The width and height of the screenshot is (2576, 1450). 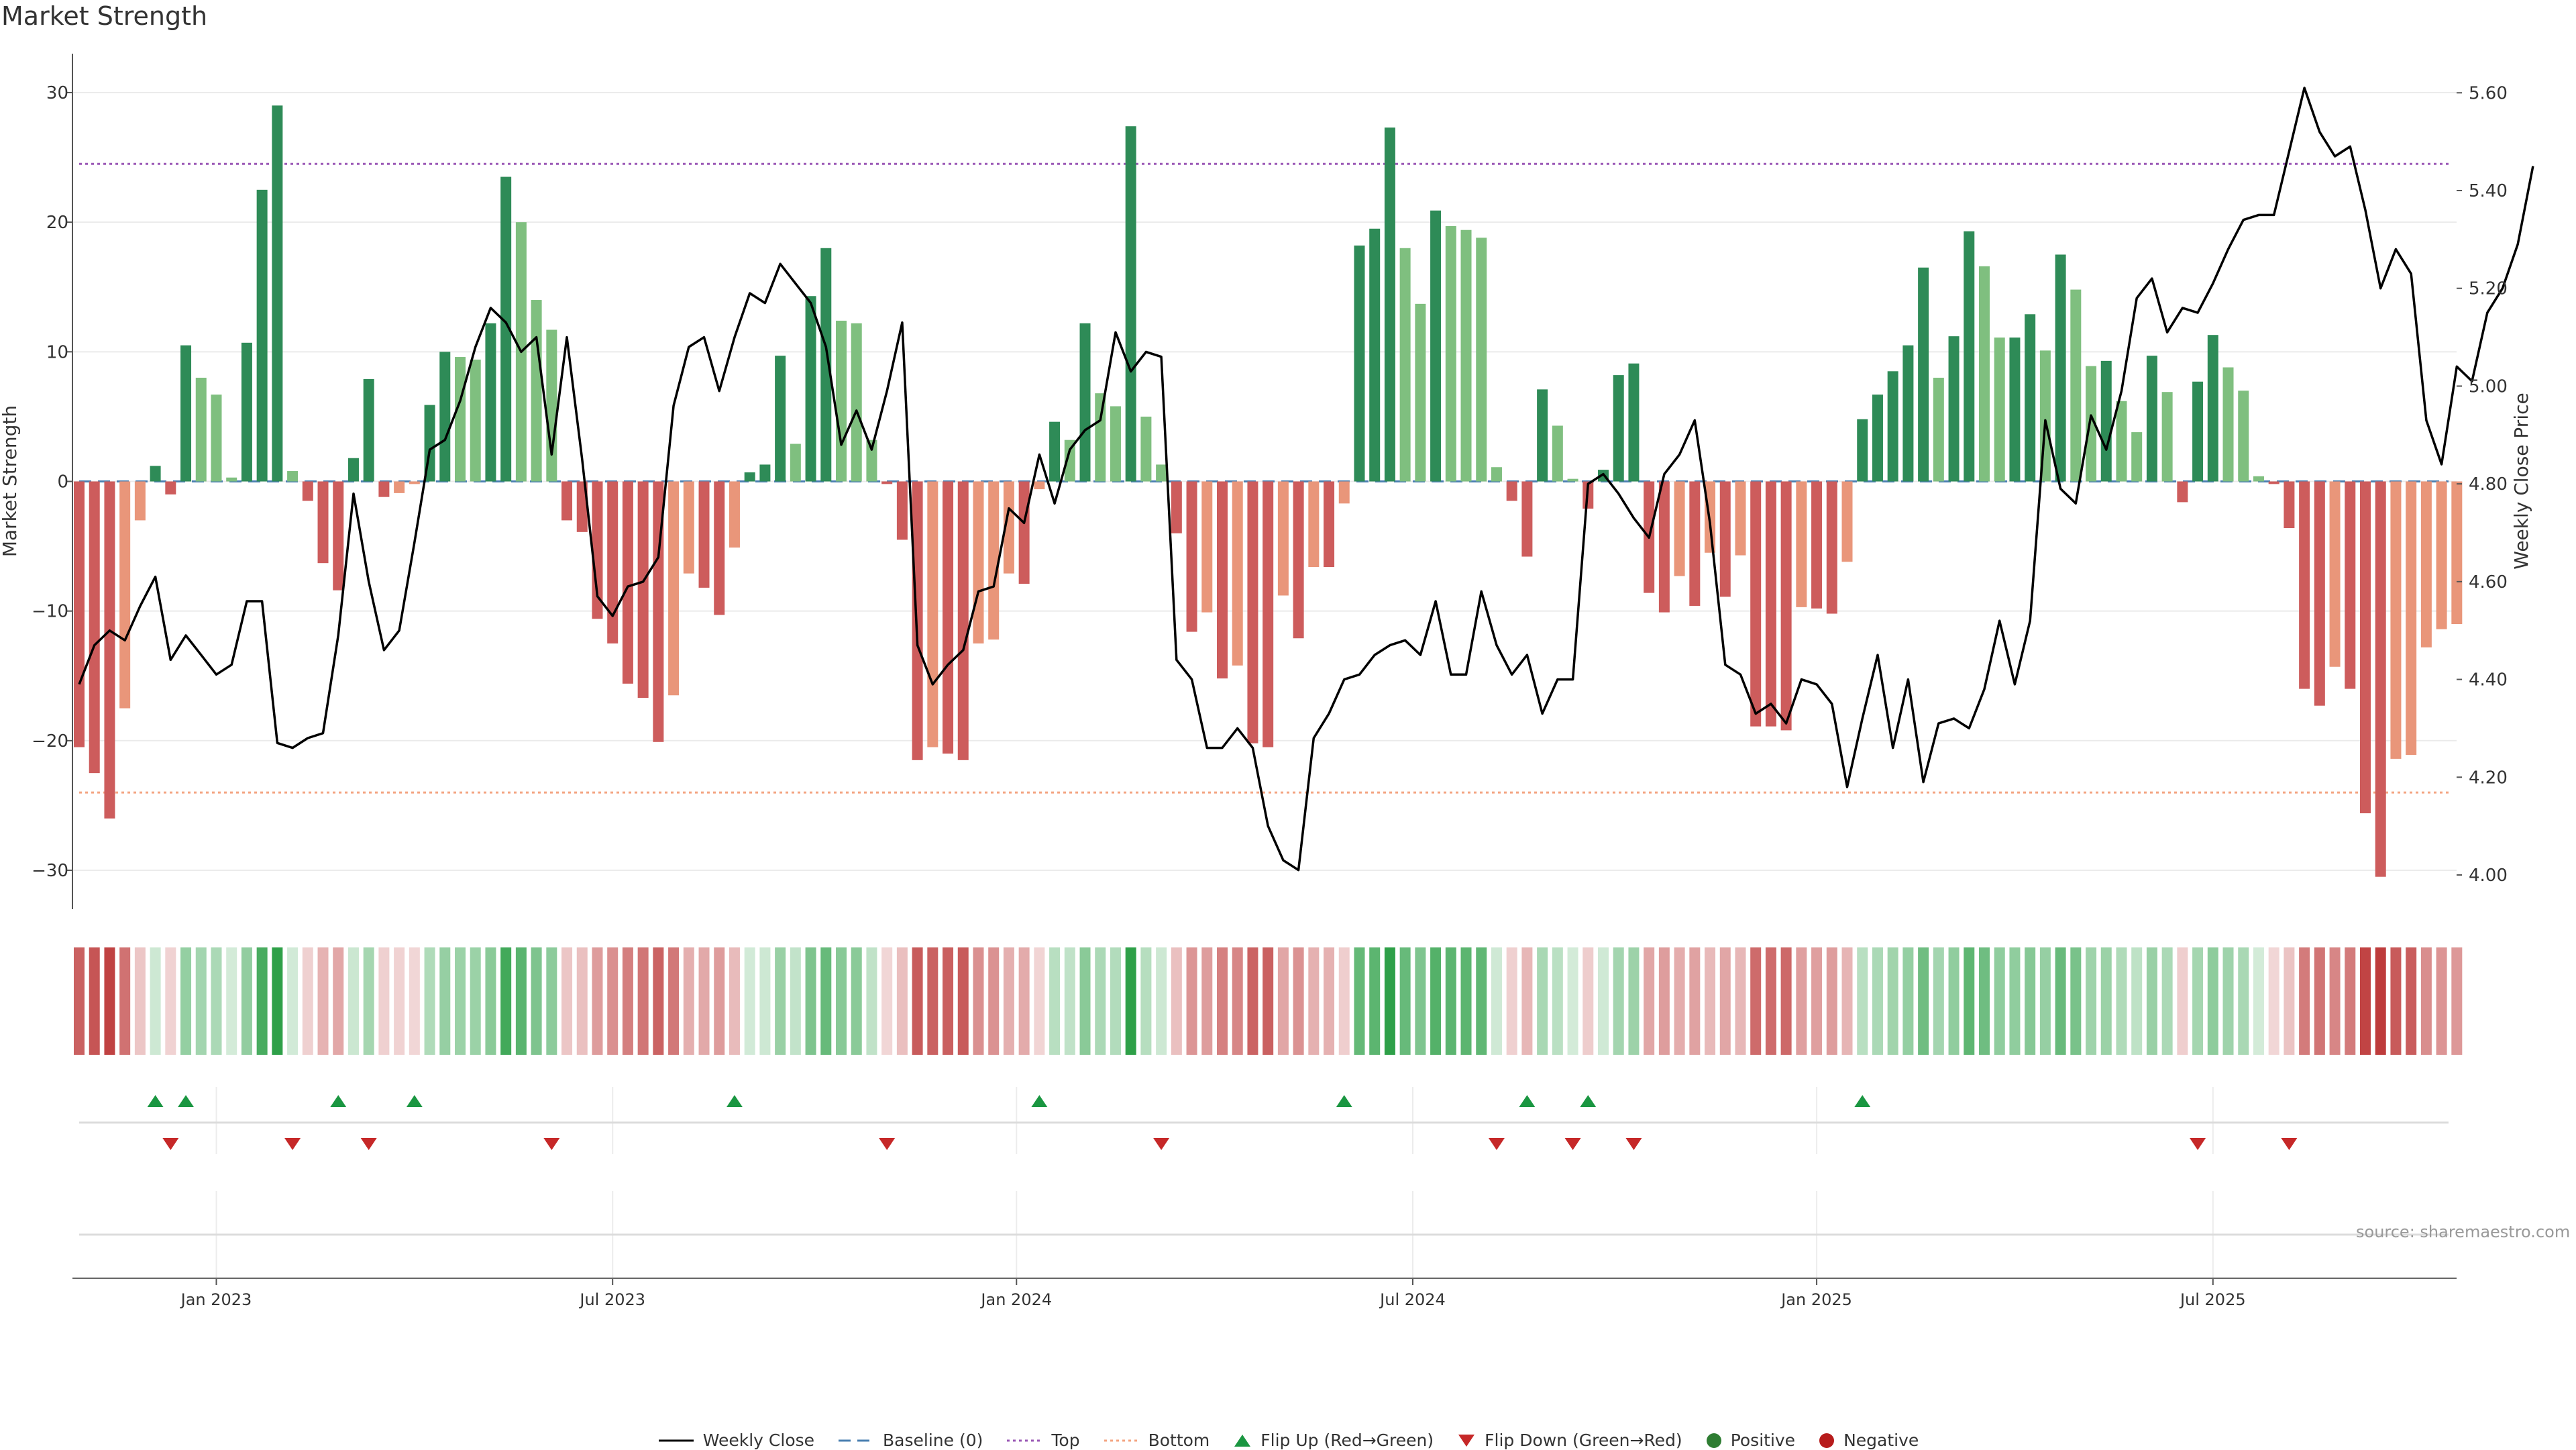 I want to click on y-tick-label-left: 10, so click(x=57, y=352).